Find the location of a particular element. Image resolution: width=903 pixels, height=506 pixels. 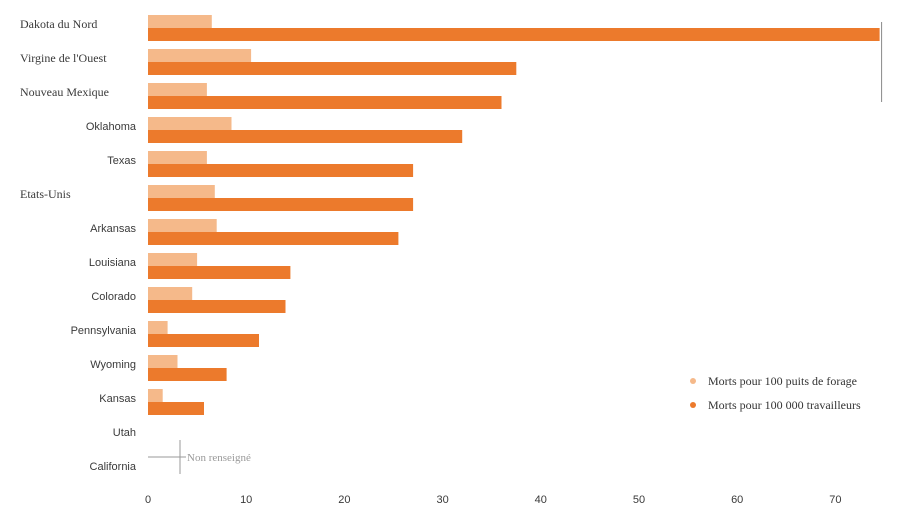

bar-virgine-de-l-ouest-per-100-wells is located at coordinates (200, 55).